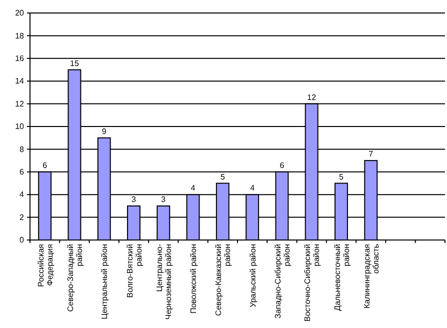  Describe the element at coordinates (20, 81) in the screenshot. I see `y-tick-label: 14` at that location.